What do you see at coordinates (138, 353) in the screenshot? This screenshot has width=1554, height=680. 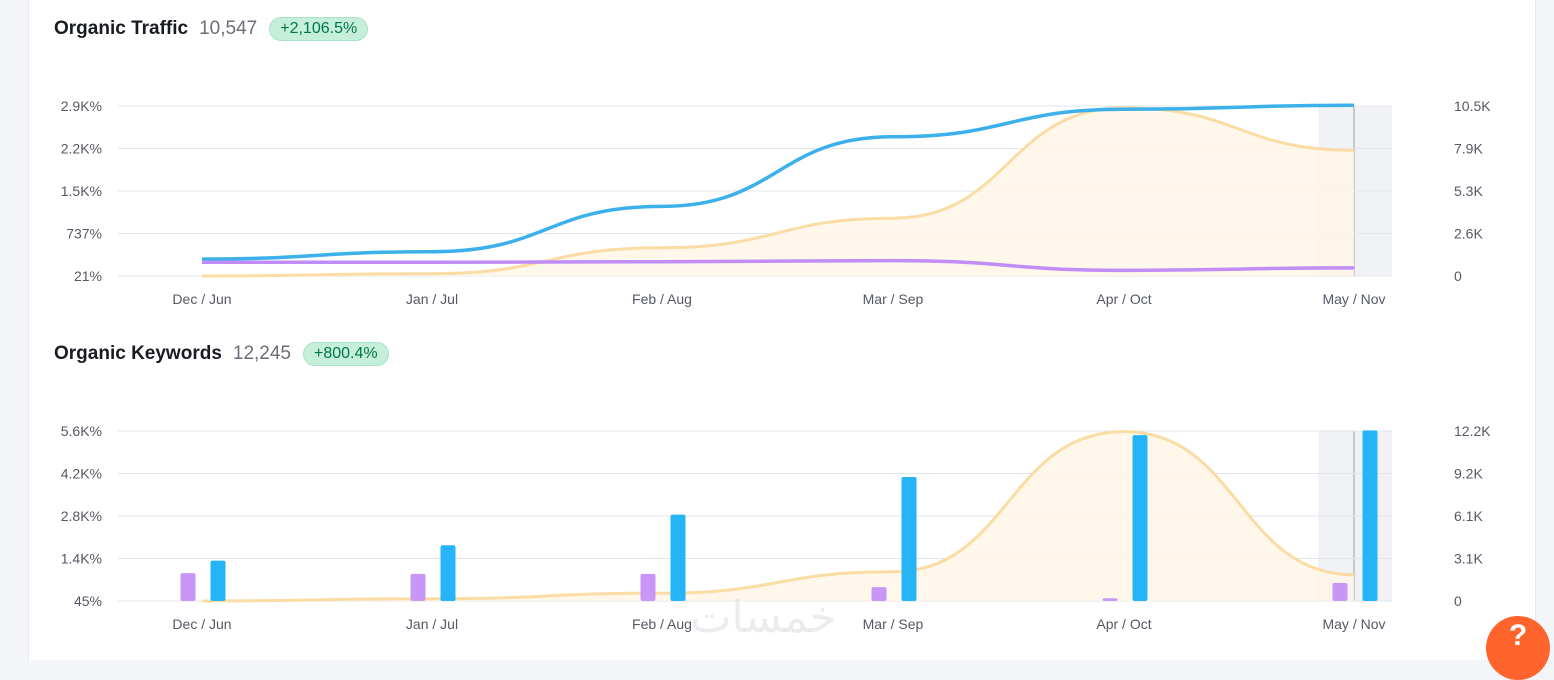 I see `organic-keywords-title: Organic Keywords` at bounding box center [138, 353].